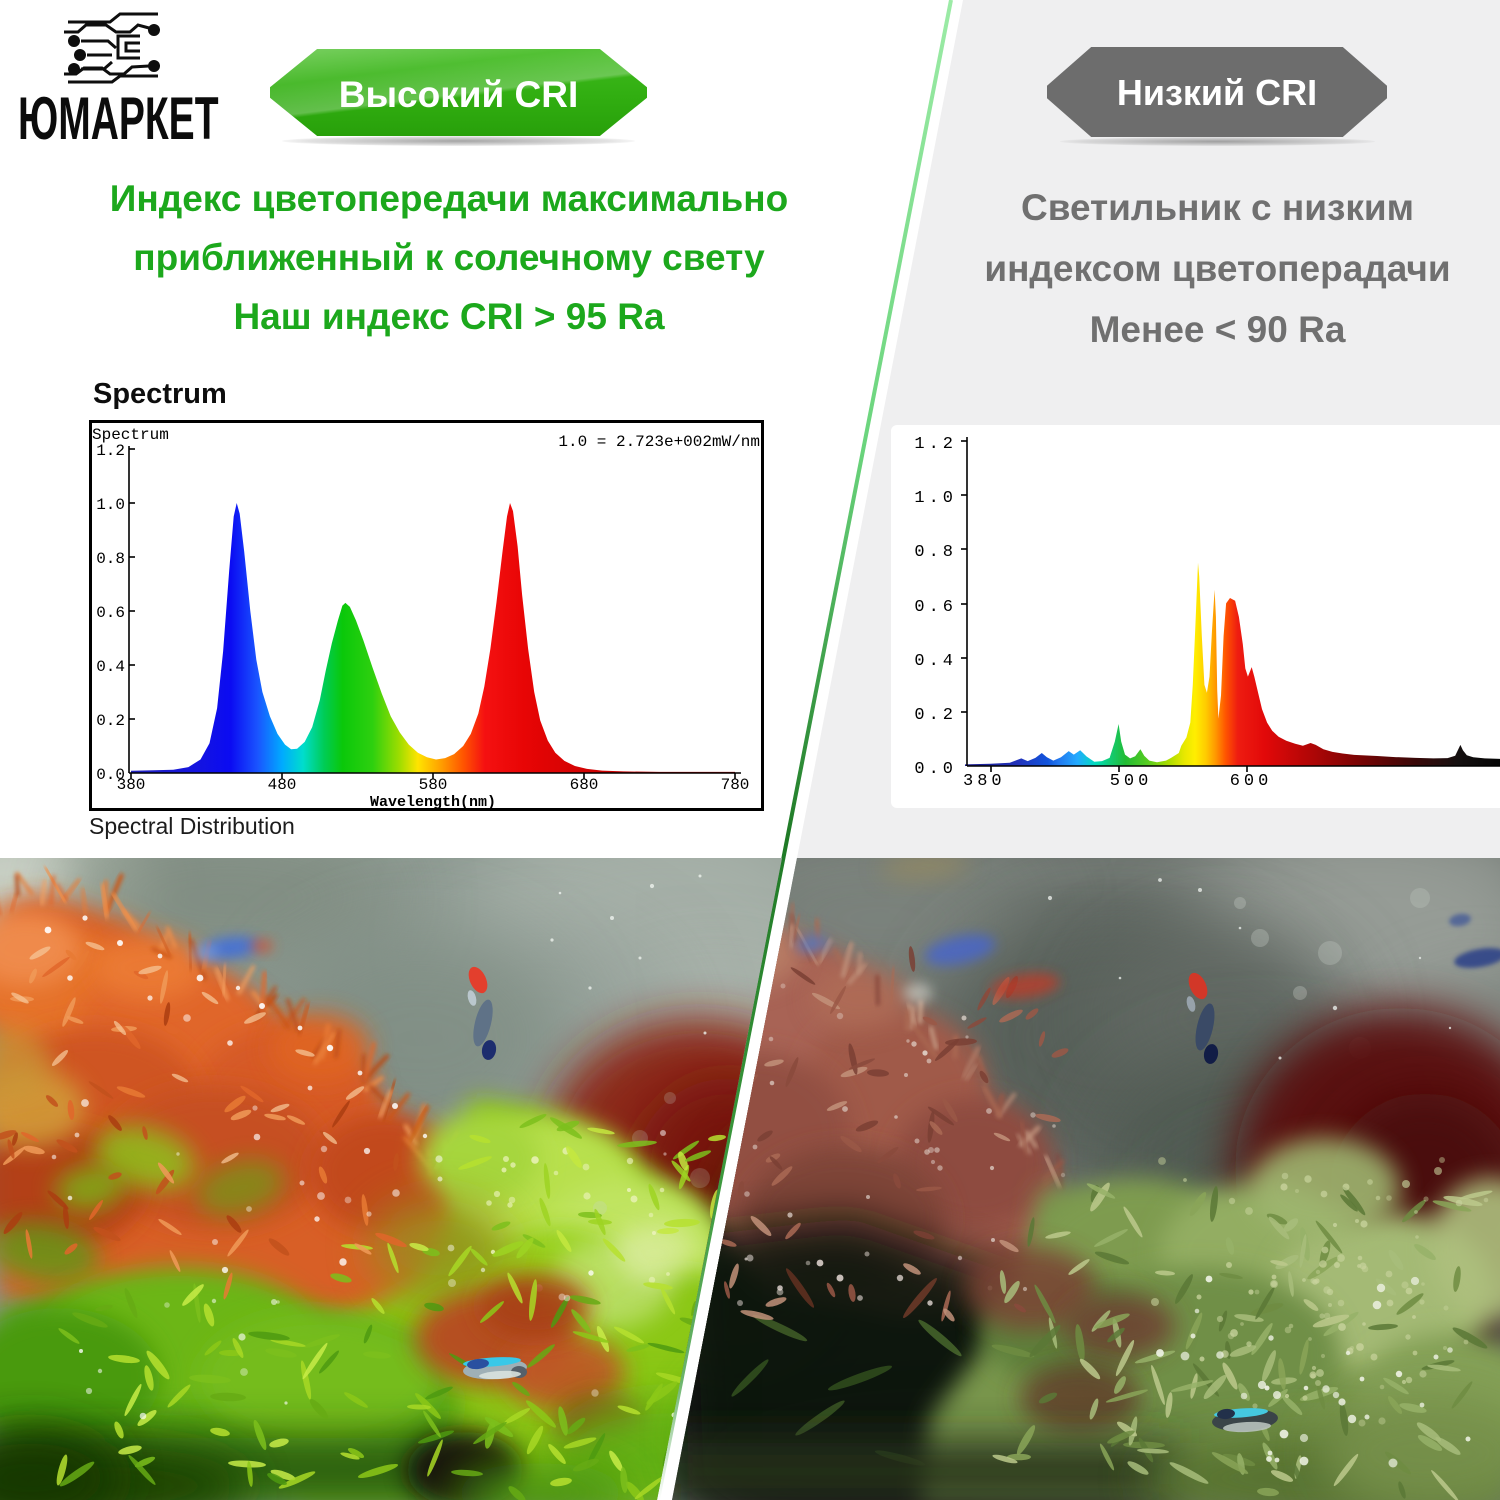  What do you see at coordinates (584, 785) in the screenshot?
I see `svg-text: 680` at bounding box center [584, 785].